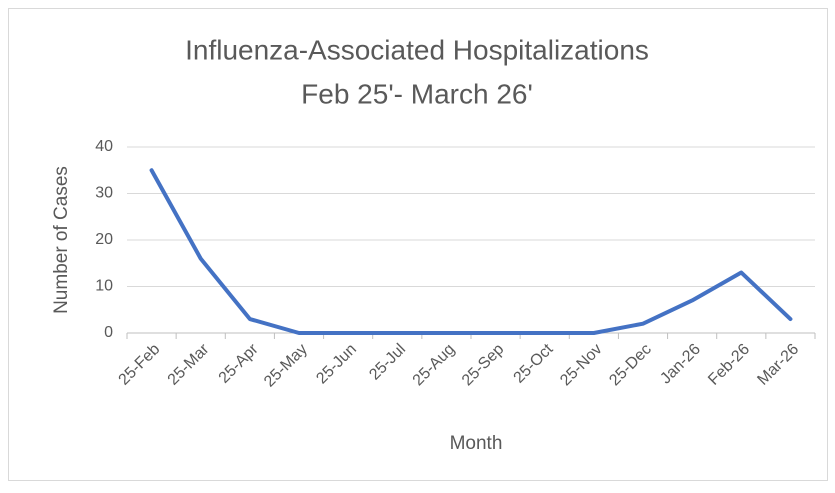 Image resolution: width=835 pixels, height=493 pixels. I want to click on y-tick-label: 40, so click(104, 146).